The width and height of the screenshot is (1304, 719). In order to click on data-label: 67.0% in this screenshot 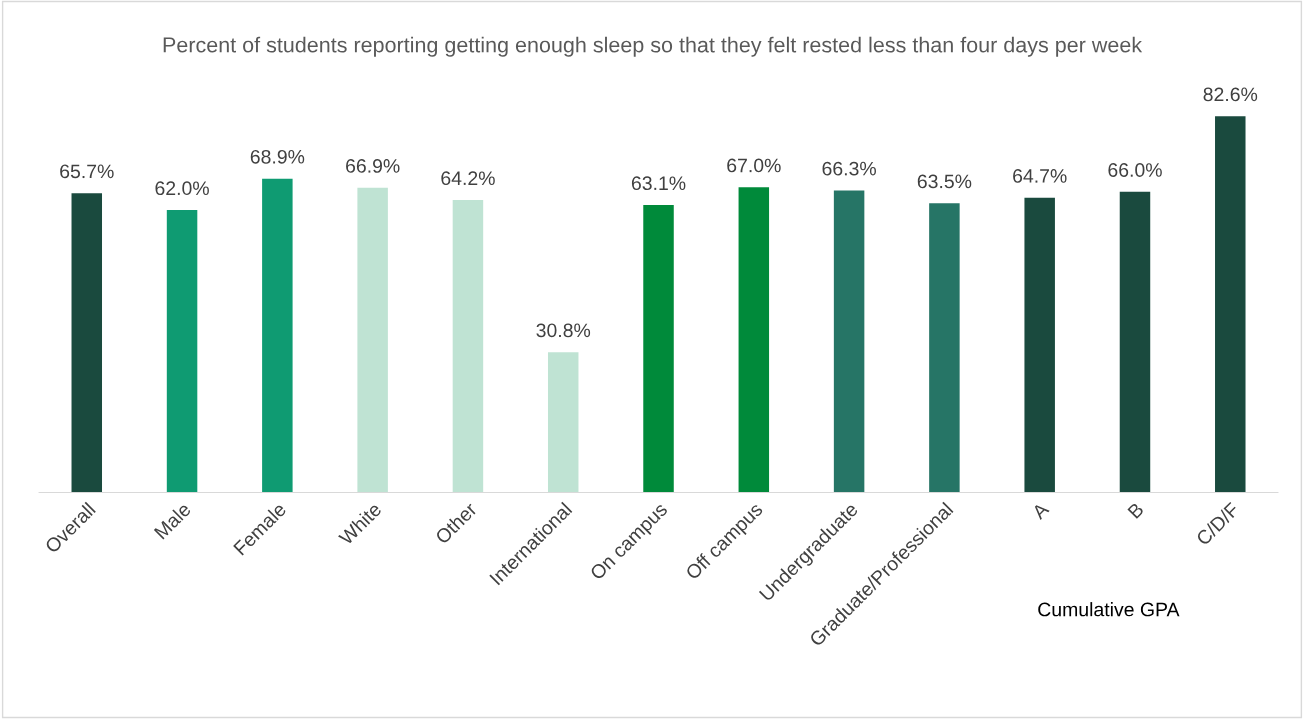, I will do `click(754, 165)`.